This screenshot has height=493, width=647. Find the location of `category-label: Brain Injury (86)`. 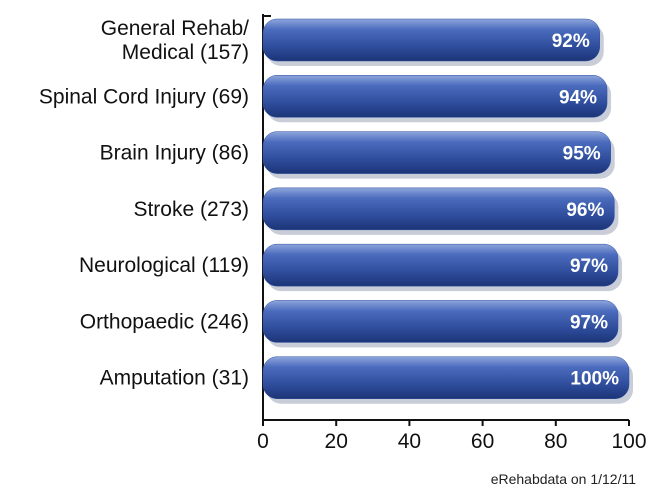

category-label: Brain Injury (86) is located at coordinates (174, 153).